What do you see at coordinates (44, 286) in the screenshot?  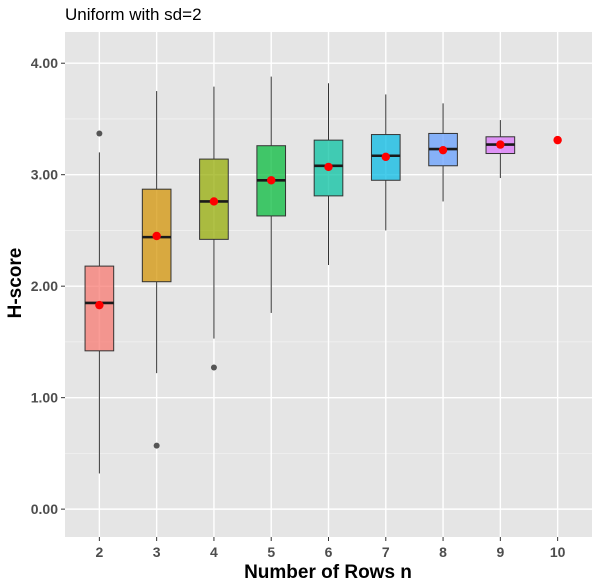 I see `y-tick-label: 2.00` at bounding box center [44, 286].